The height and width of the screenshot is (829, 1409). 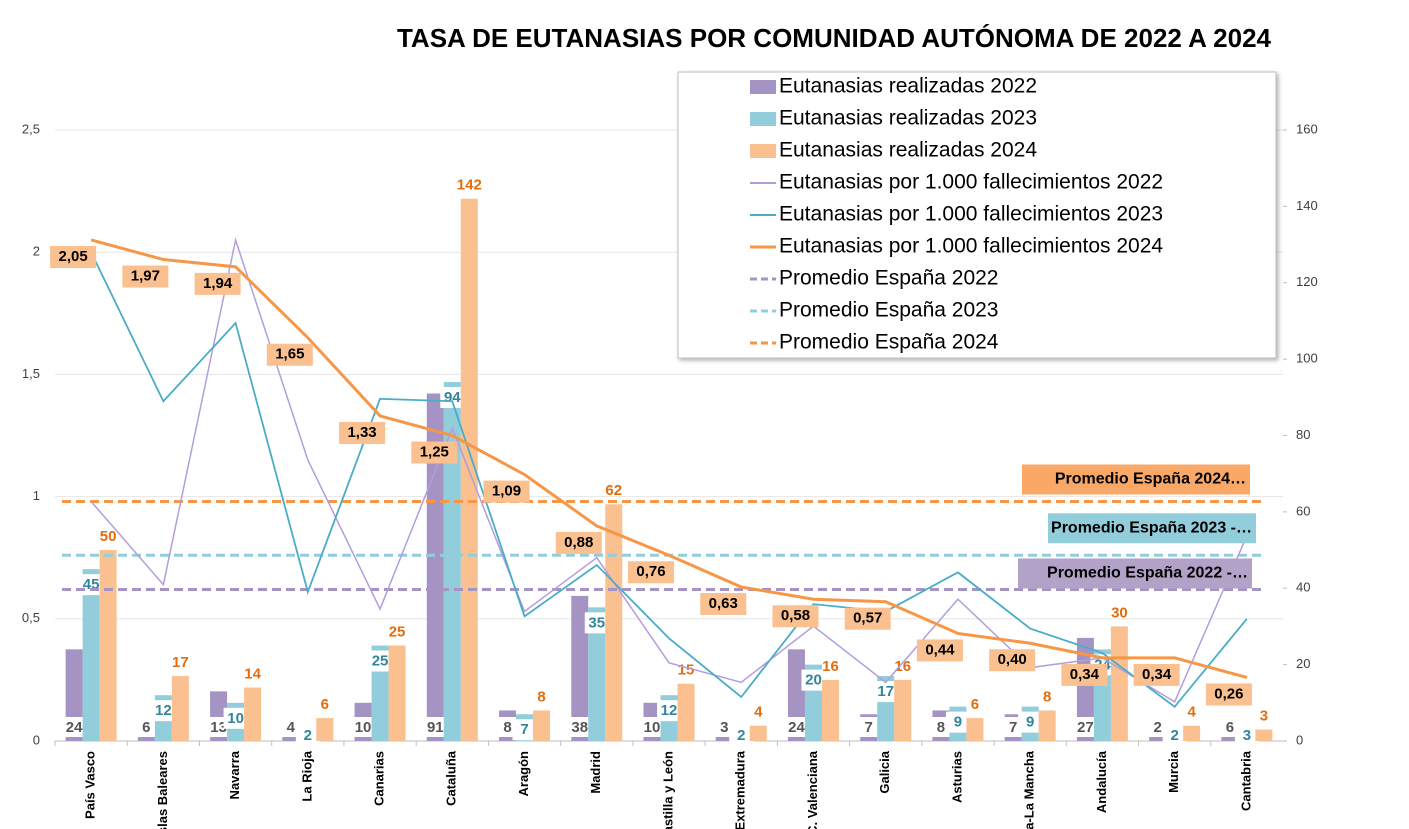 I want to click on value-label: 25, so click(x=397, y=632).